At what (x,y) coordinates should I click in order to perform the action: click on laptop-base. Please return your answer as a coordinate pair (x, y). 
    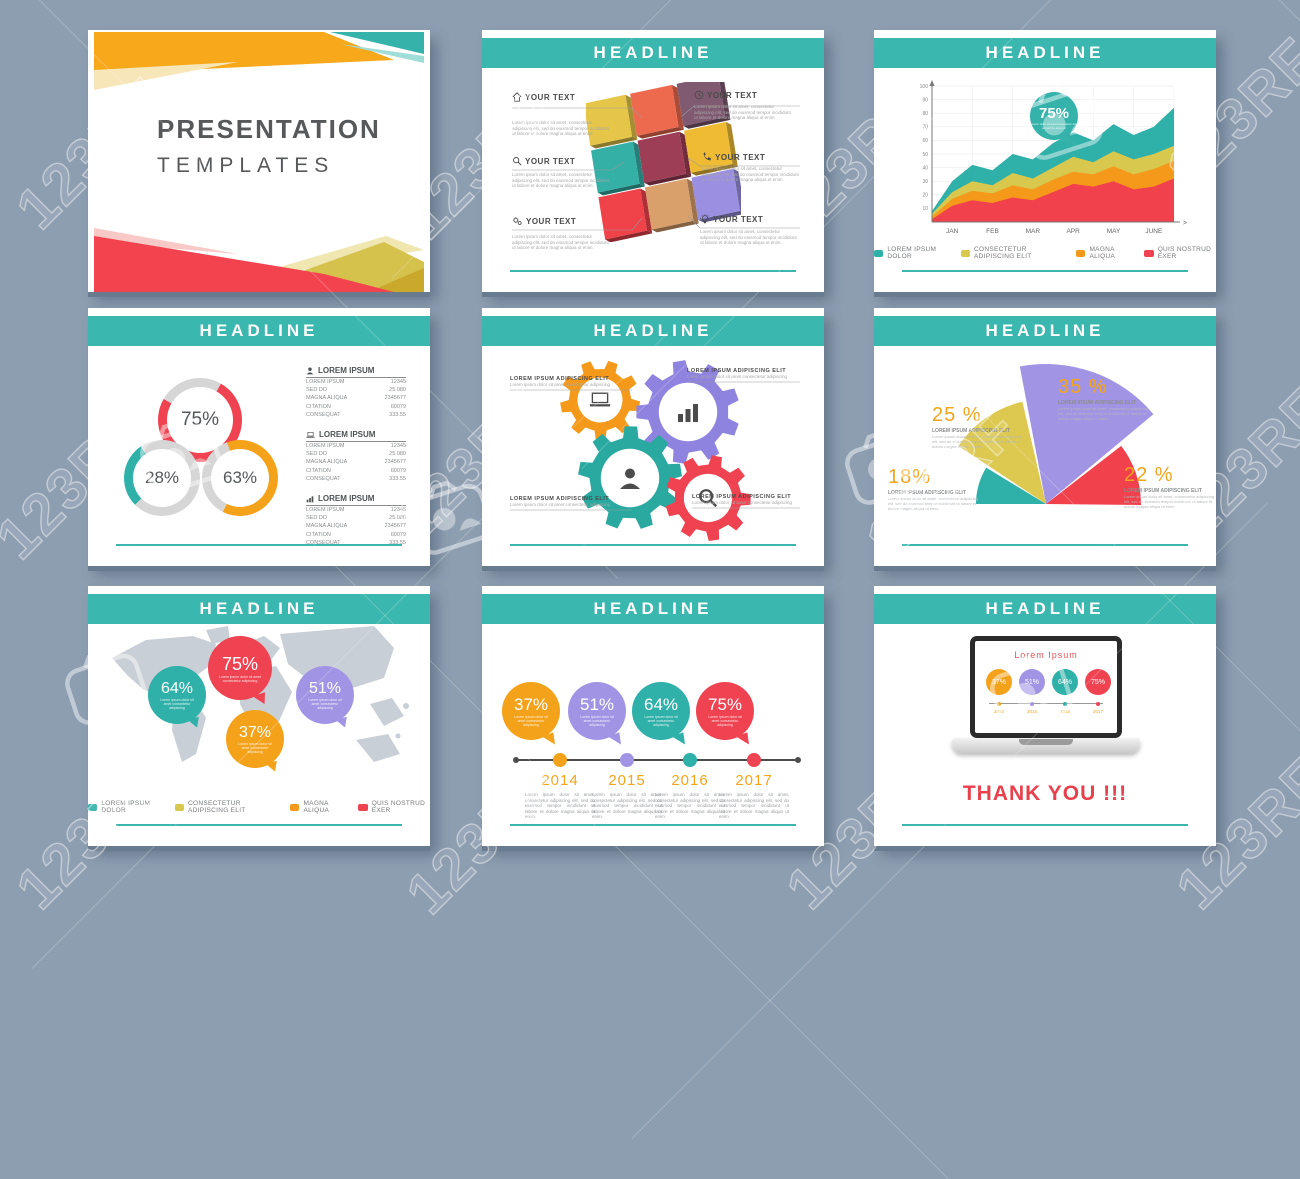
    Looking at the image, I should click on (1046, 745).